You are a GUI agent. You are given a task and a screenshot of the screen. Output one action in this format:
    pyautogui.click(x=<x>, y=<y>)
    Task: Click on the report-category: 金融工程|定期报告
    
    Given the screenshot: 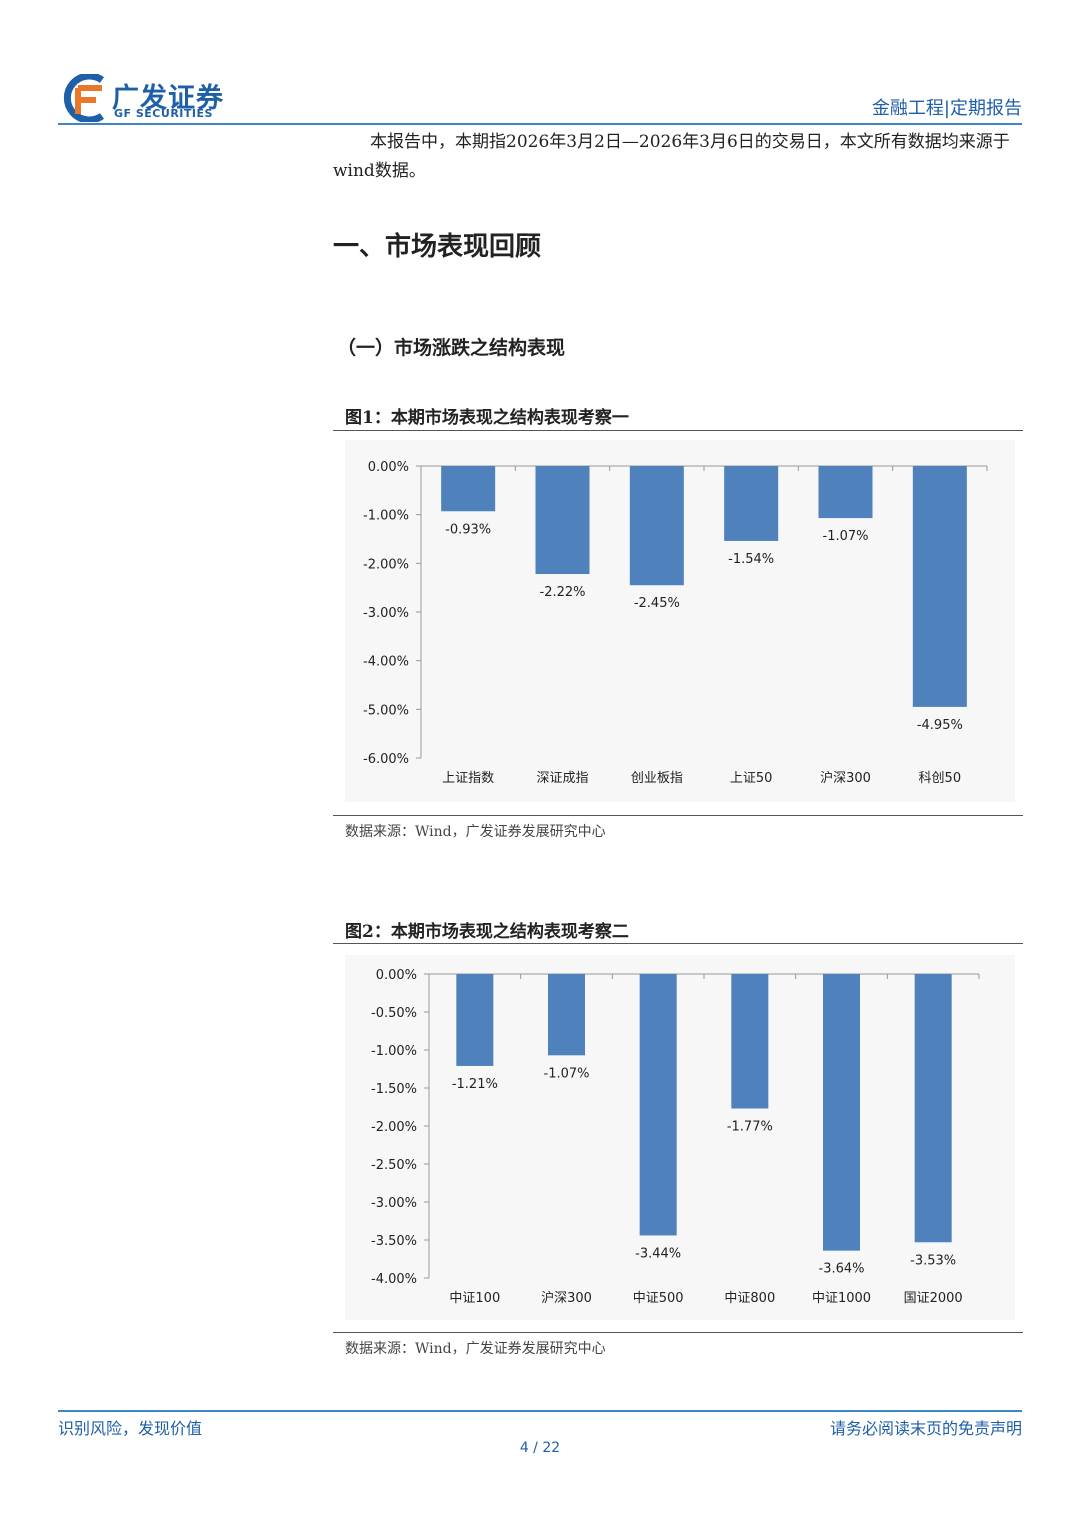 What is the action you would take?
    pyautogui.click(x=946, y=108)
    